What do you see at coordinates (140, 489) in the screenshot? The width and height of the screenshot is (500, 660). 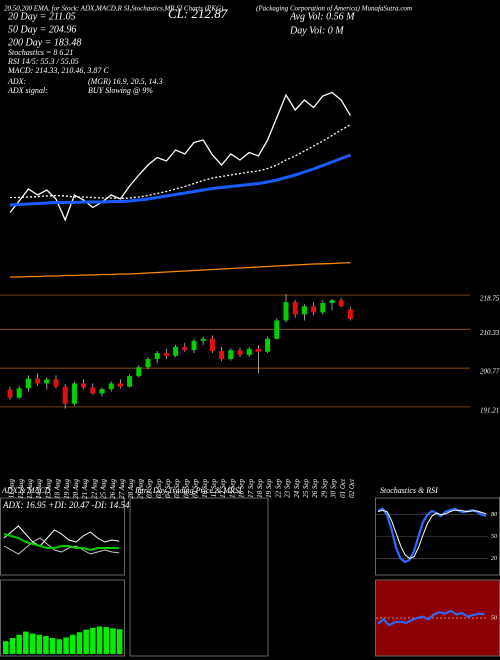 I see `x-tick-label: 29 Aug` at bounding box center [140, 489].